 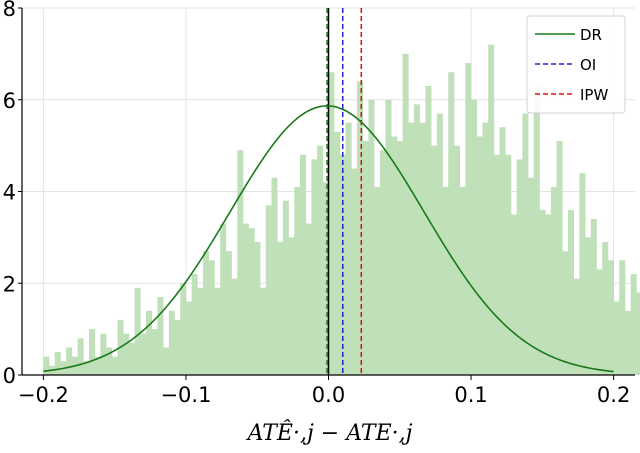 I want to click on y-tick-label: 2, so click(x=9, y=284).